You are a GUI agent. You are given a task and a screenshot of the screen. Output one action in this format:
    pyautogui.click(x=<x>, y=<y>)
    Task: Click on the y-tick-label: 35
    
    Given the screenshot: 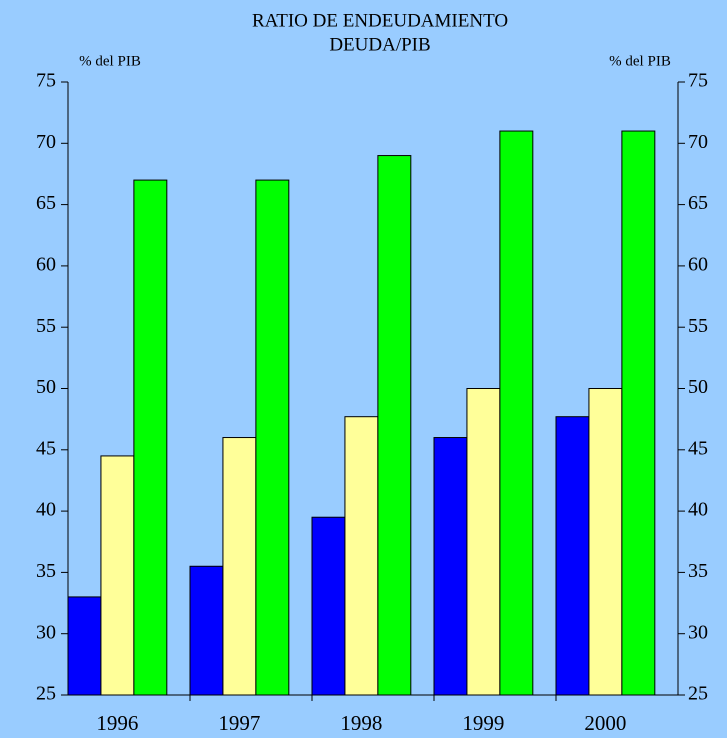 What is the action you would take?
    pyautogui.click(x=46, y=571)
    